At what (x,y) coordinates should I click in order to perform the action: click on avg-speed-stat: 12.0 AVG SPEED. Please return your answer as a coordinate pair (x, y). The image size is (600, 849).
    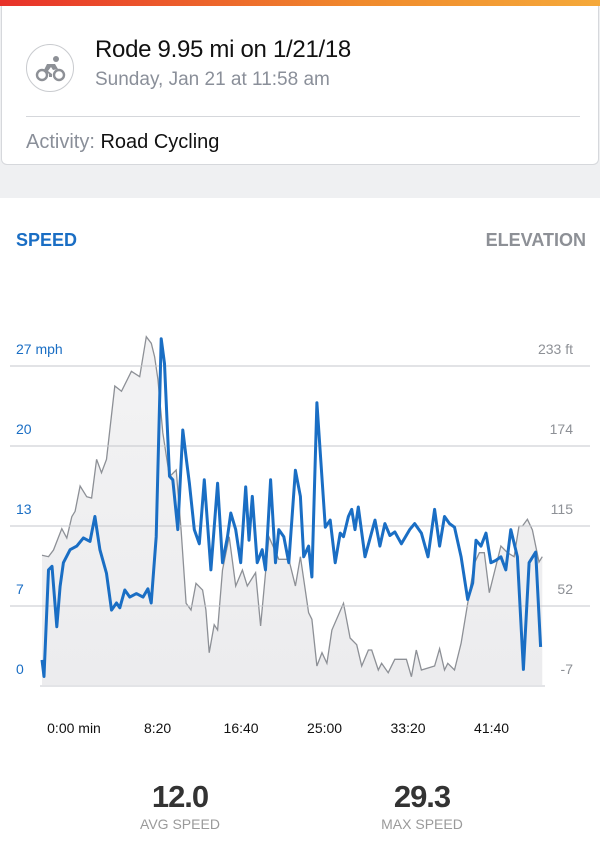
    Looking at the image, I should click on (180, 806).